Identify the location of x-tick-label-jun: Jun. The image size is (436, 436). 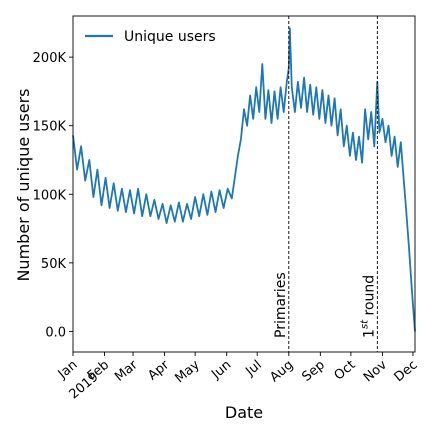
(221, 370).